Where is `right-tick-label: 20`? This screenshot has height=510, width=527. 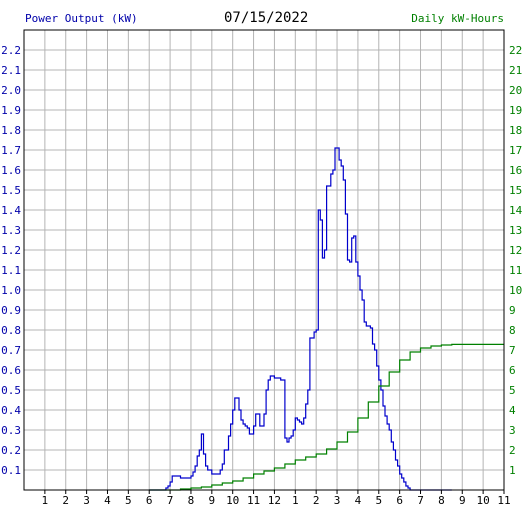 right-tick-label: 20 is located at coordinates (515, 90).